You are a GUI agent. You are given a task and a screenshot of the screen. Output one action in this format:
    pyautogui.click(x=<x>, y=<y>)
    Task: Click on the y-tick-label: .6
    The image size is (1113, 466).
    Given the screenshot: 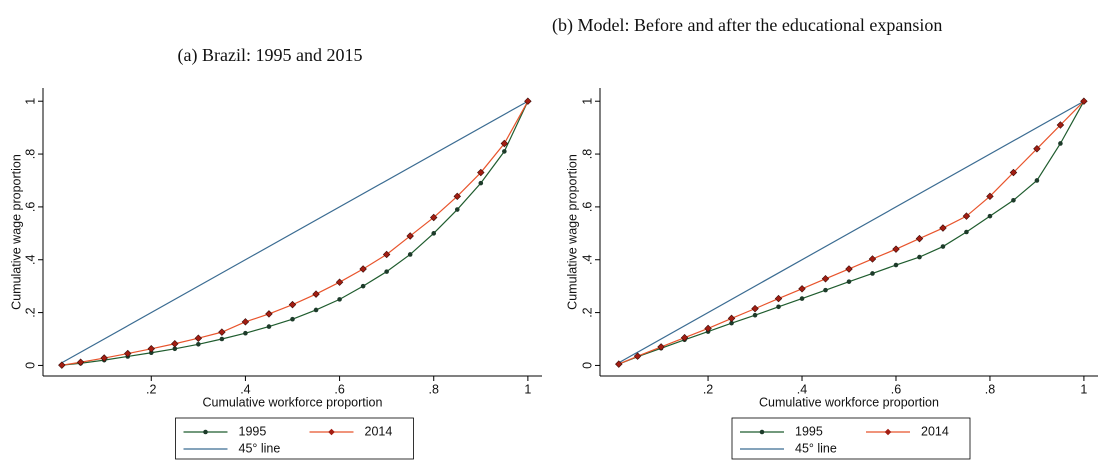 What is the action you would take?
    pyautogui.click(x=587, y=207)
    